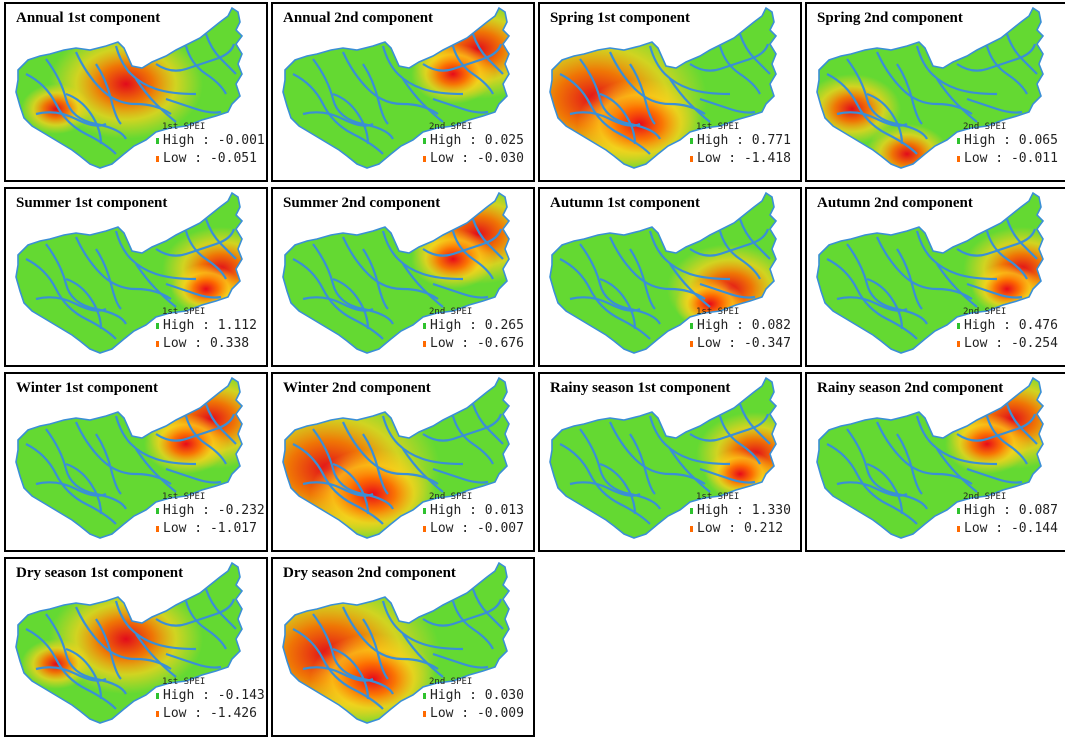 This screenshot has height=749, width=1065. What do you see at coordinates (210, 529) in the screenshot?
I see `legend-low: Low : -1.017` at bounding box center [210, 529].